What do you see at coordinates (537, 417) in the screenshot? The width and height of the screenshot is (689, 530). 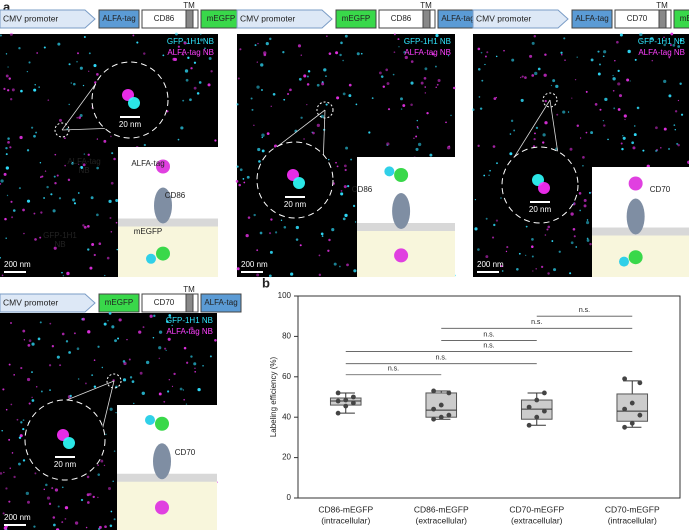 I see `data-point` at bounding box center [537, 417].